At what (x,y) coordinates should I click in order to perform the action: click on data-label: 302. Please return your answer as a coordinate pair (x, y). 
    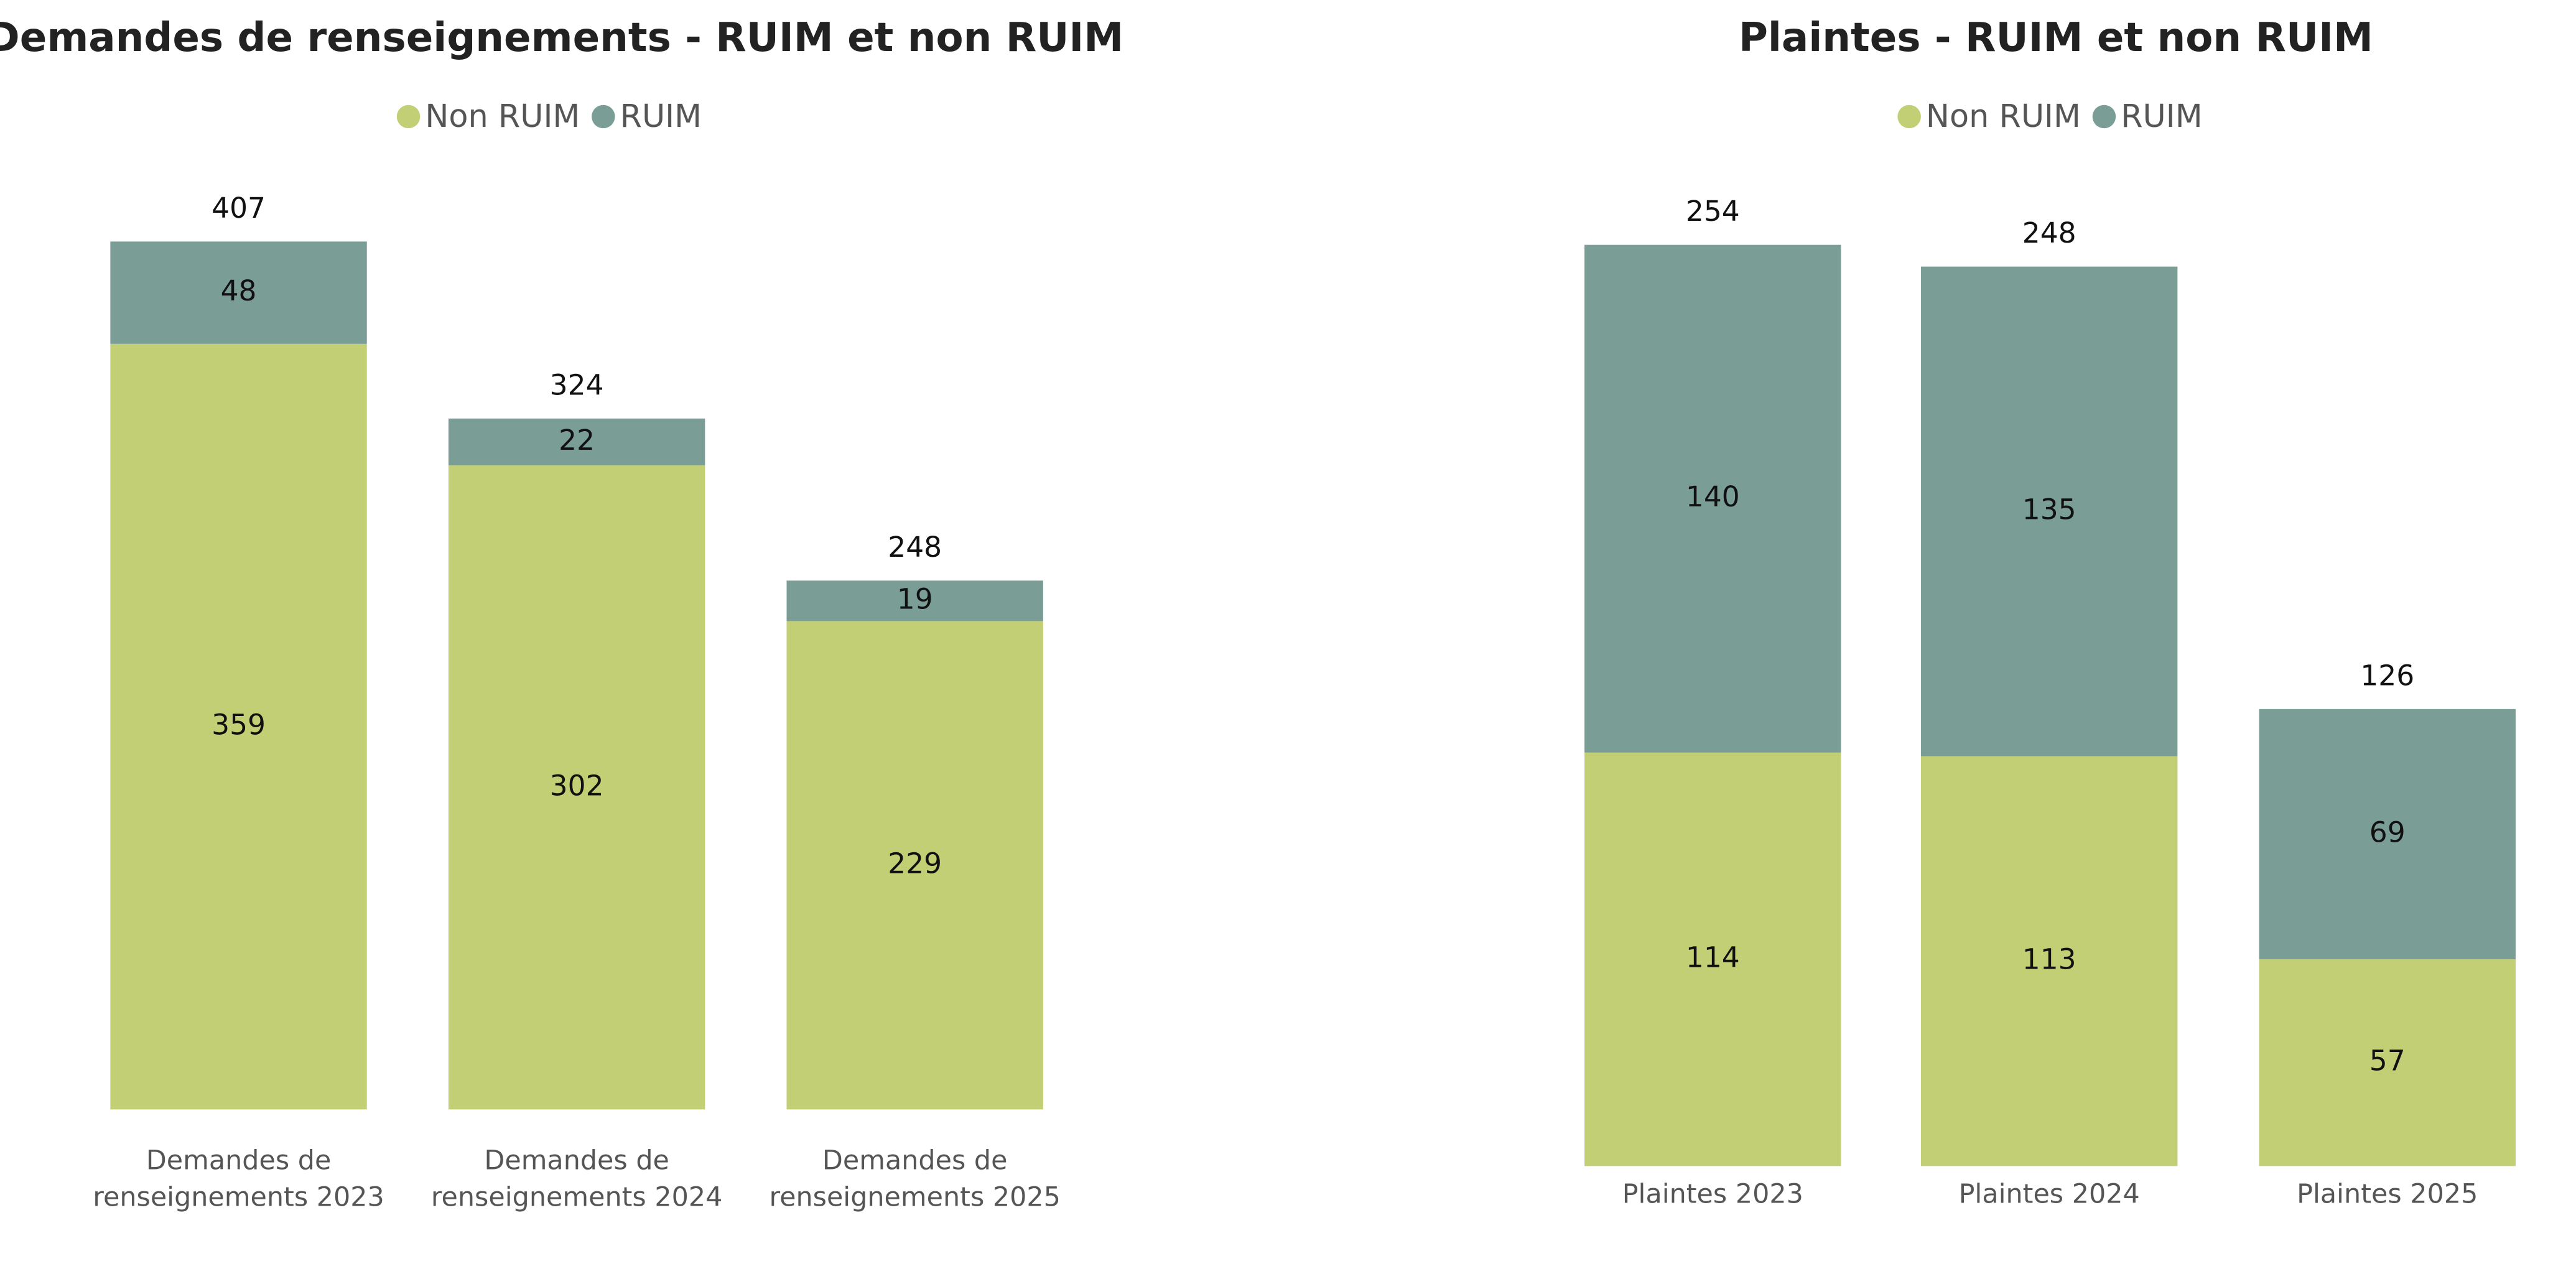
    Looking at the image, I should click on (577, 786).